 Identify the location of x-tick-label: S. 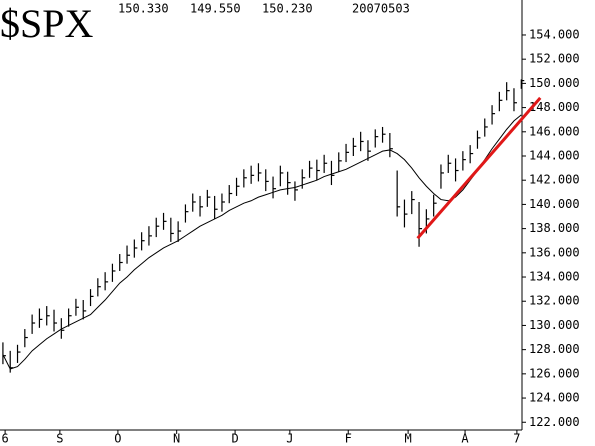
(59, 439).